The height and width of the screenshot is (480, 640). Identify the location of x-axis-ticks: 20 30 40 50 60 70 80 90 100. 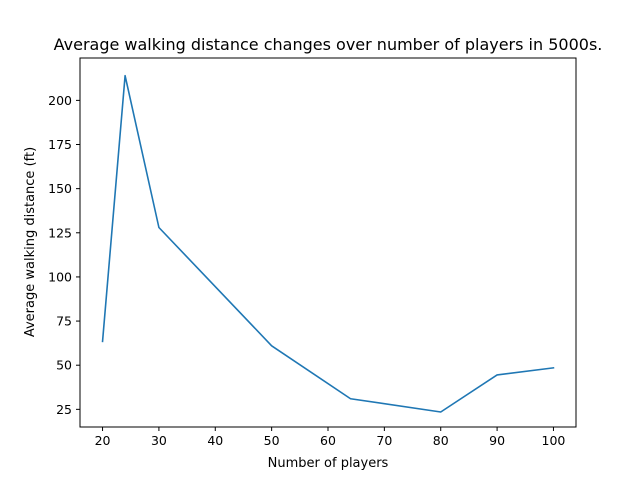
(330, 437).